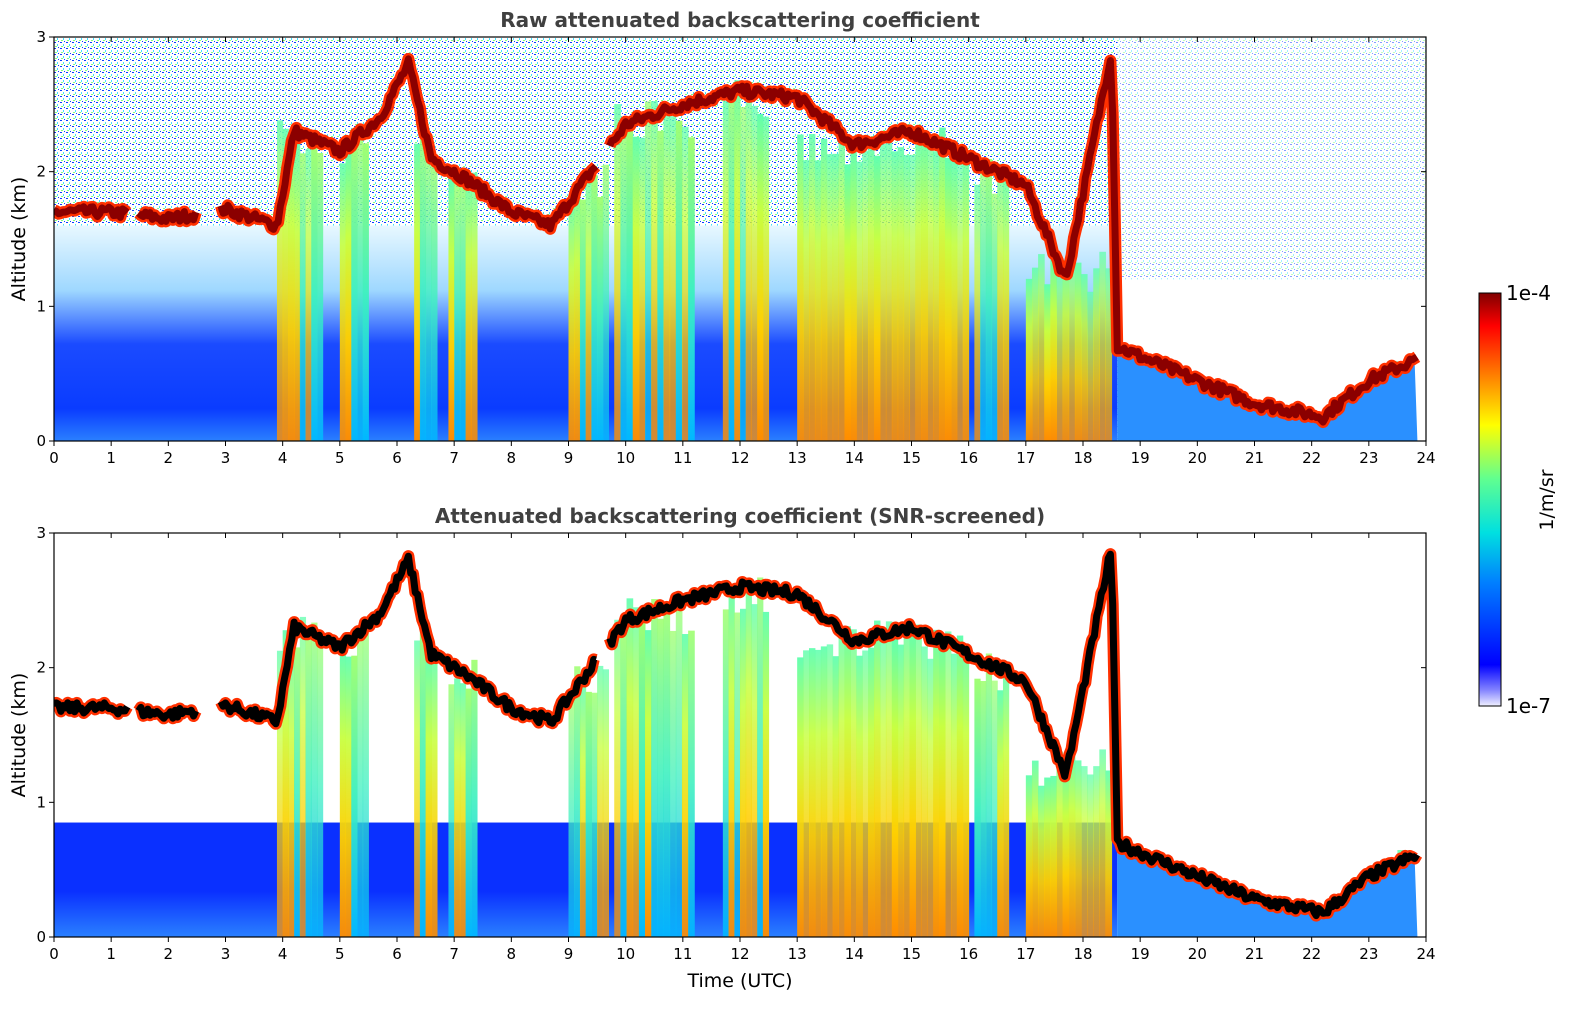 The width and height of the screenshot is (1595, 1020). Describe the element at coordinates (19, 735) in the screenshot. I see `y-axis-label: Altitude (km)` at that location.